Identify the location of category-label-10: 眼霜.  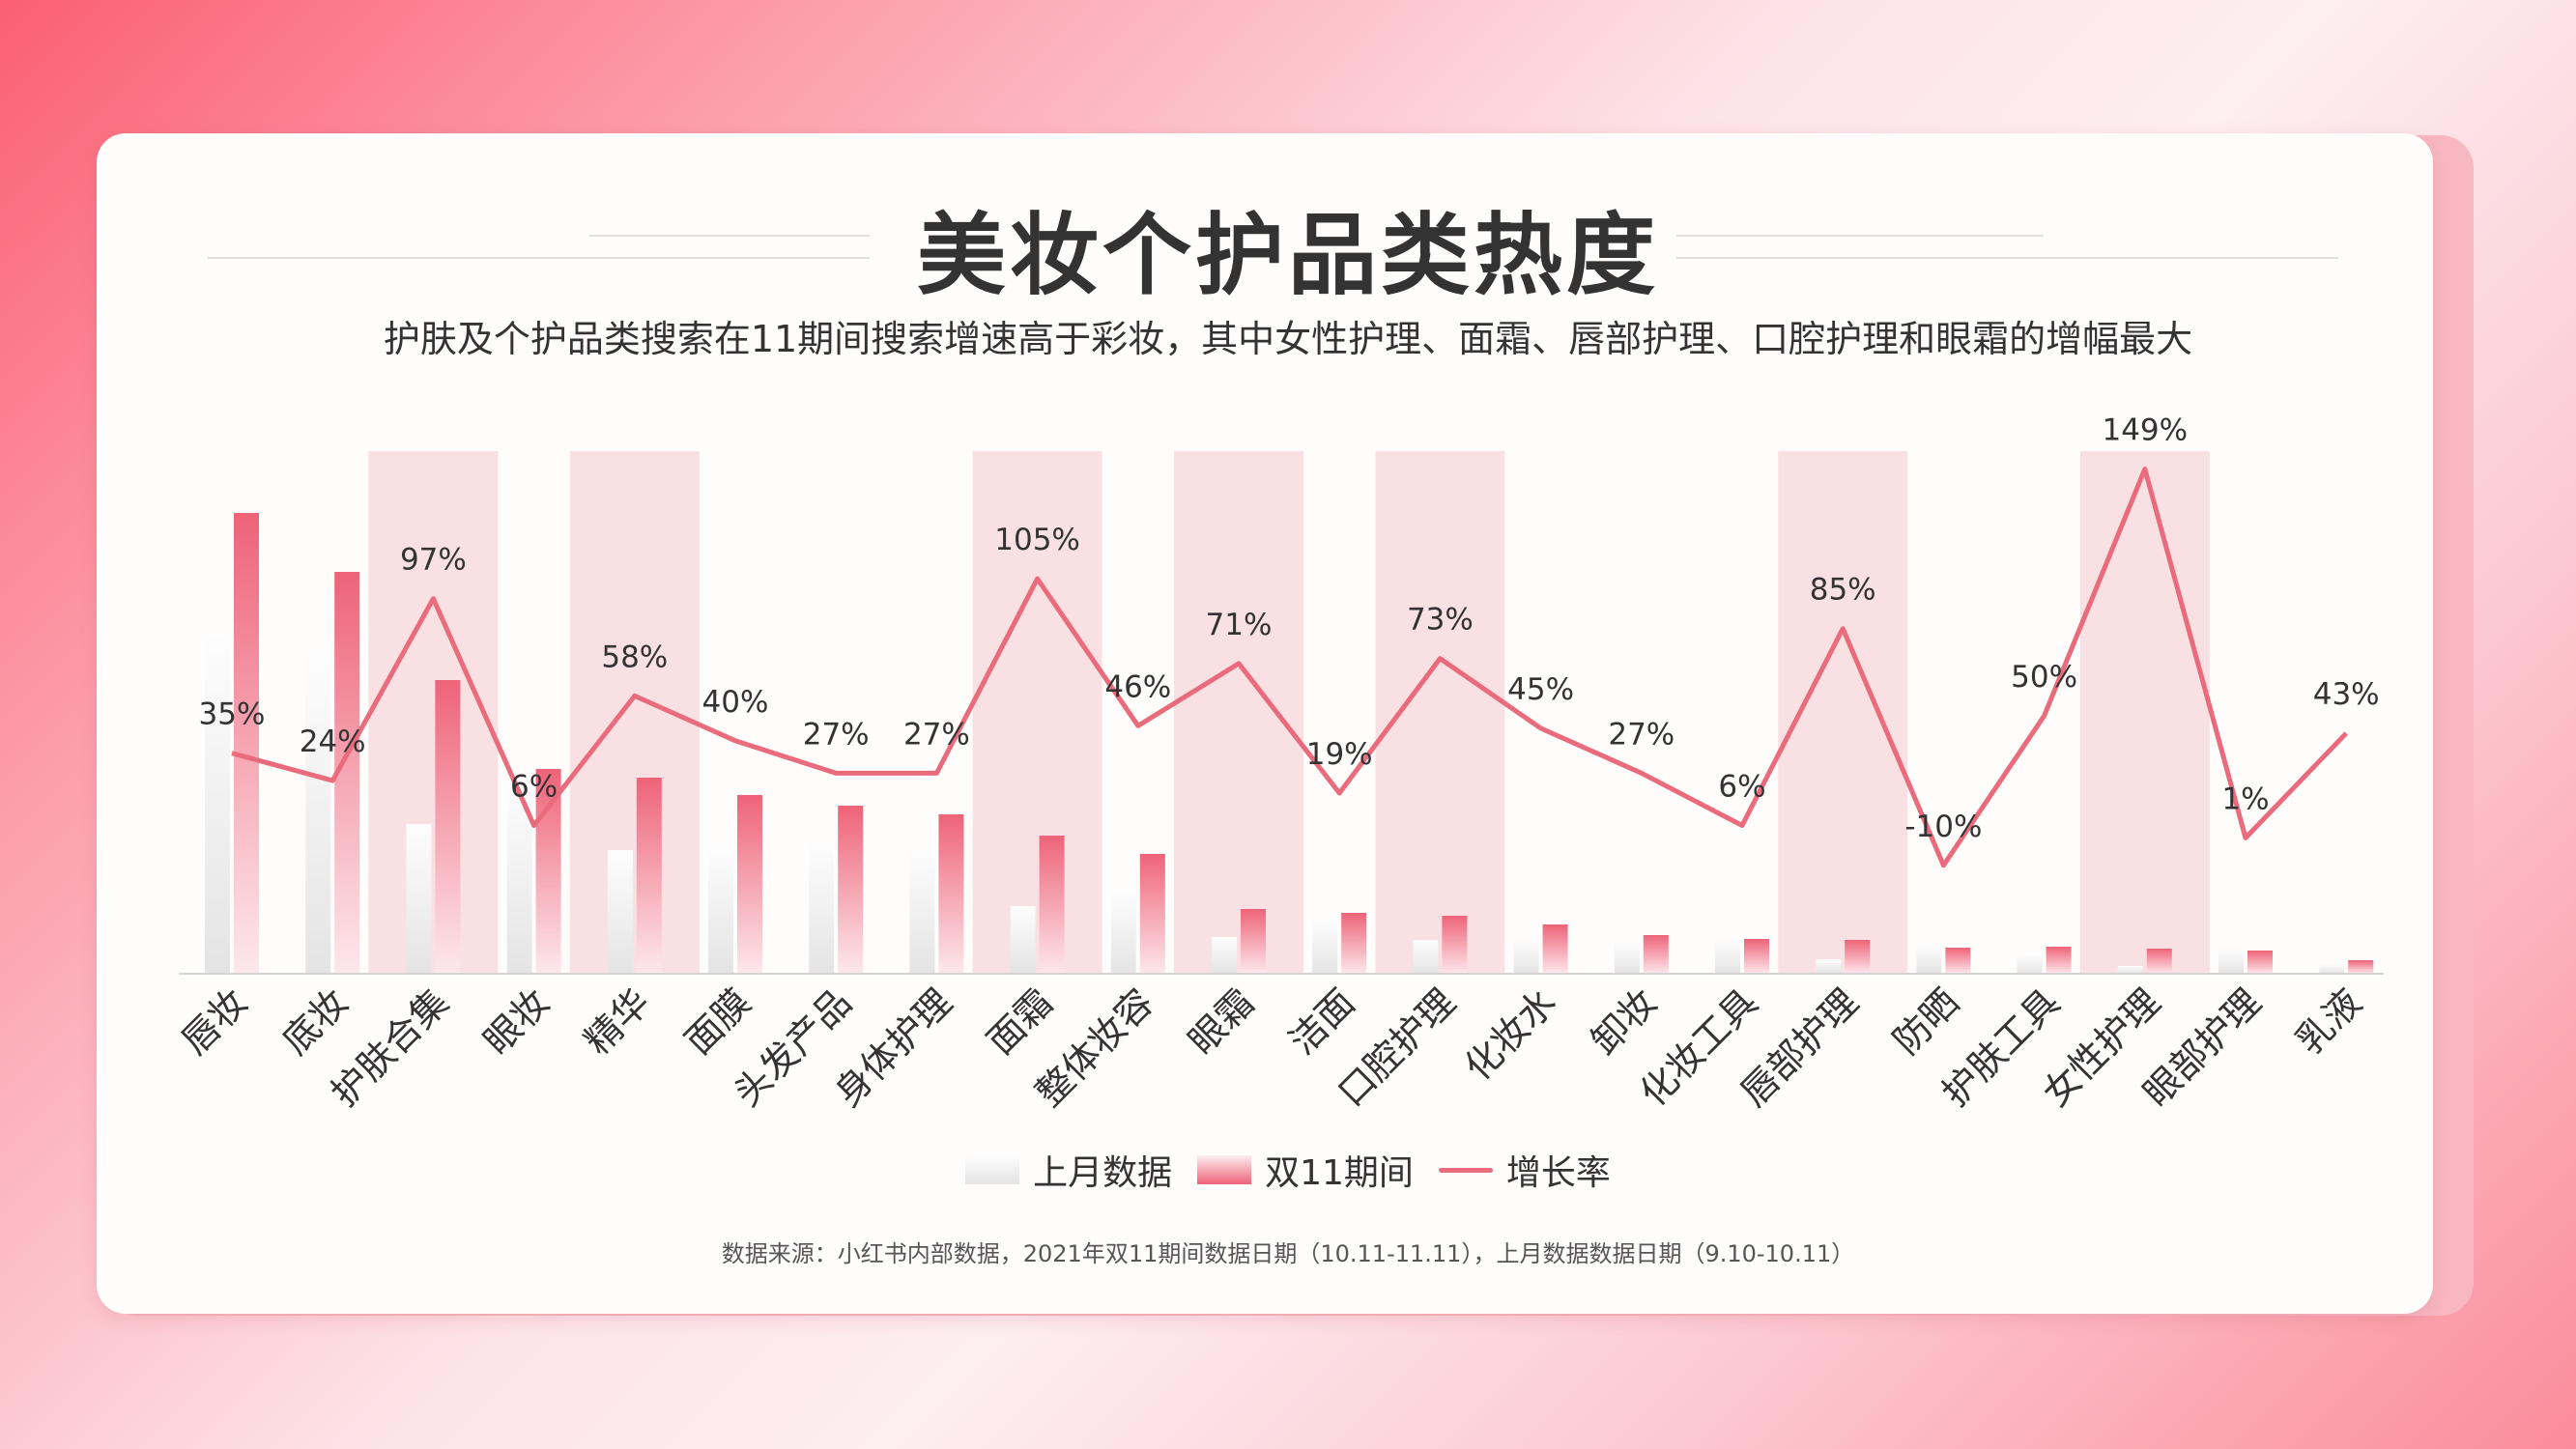
(1222, 1021).